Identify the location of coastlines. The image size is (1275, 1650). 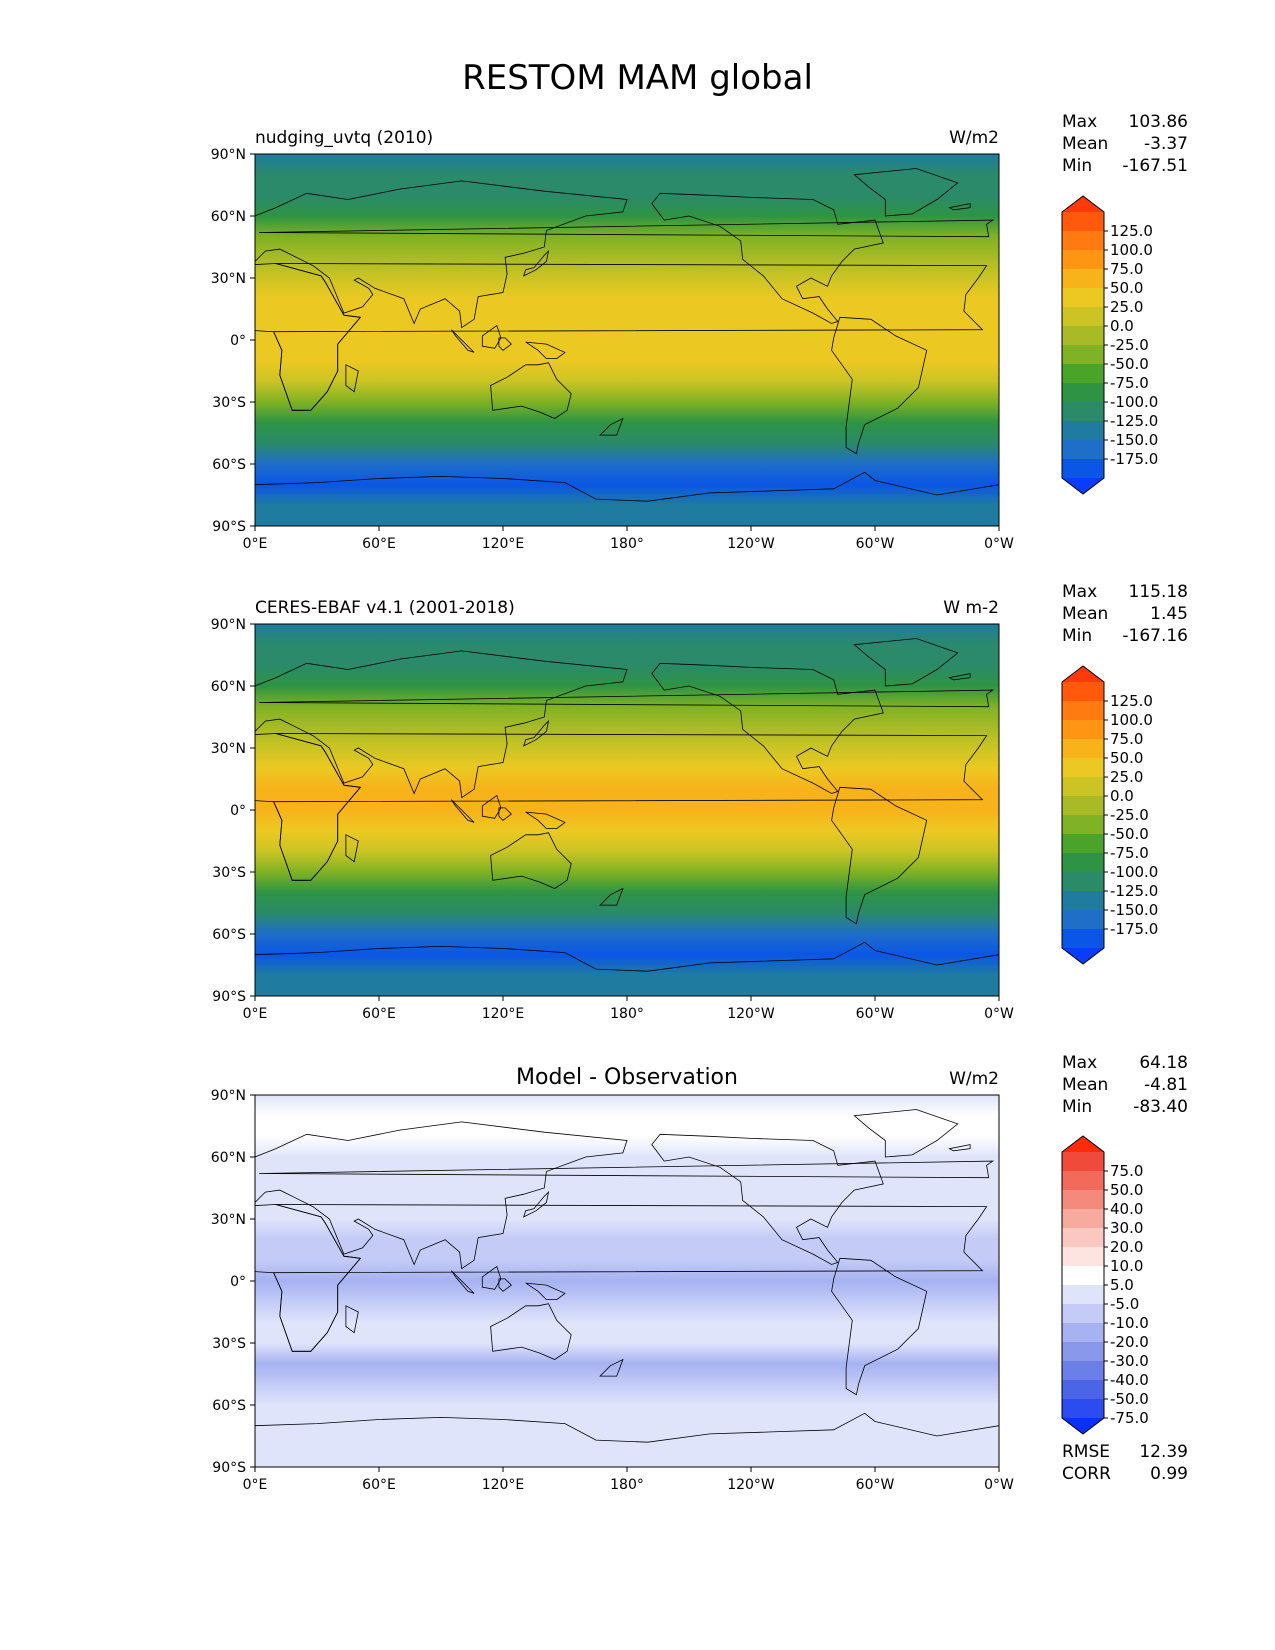
(627, 805).